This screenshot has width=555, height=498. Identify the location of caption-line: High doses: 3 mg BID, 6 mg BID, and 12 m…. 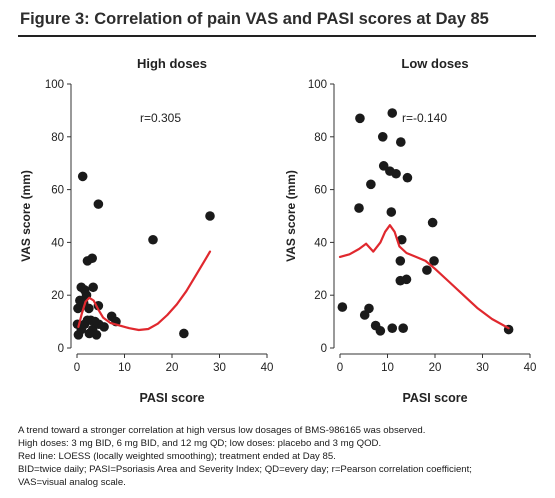
(200, 443).